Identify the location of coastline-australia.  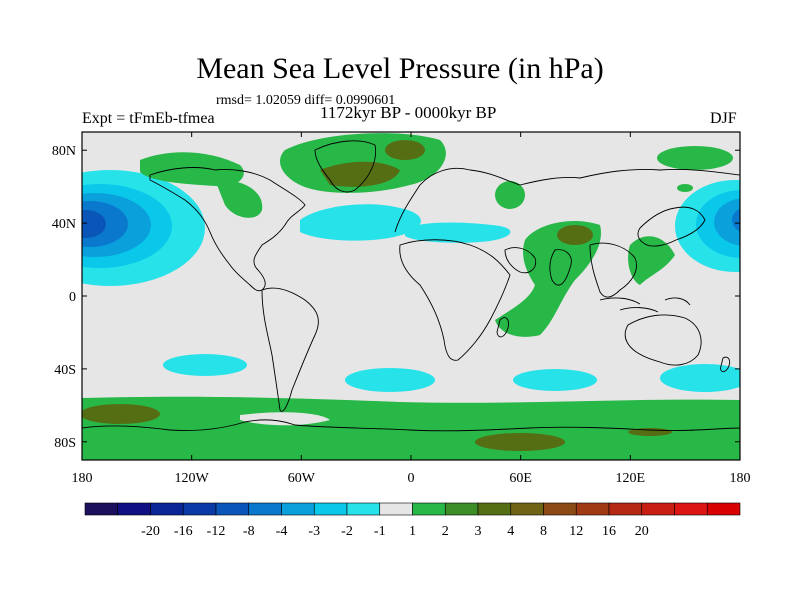
(663, 340).